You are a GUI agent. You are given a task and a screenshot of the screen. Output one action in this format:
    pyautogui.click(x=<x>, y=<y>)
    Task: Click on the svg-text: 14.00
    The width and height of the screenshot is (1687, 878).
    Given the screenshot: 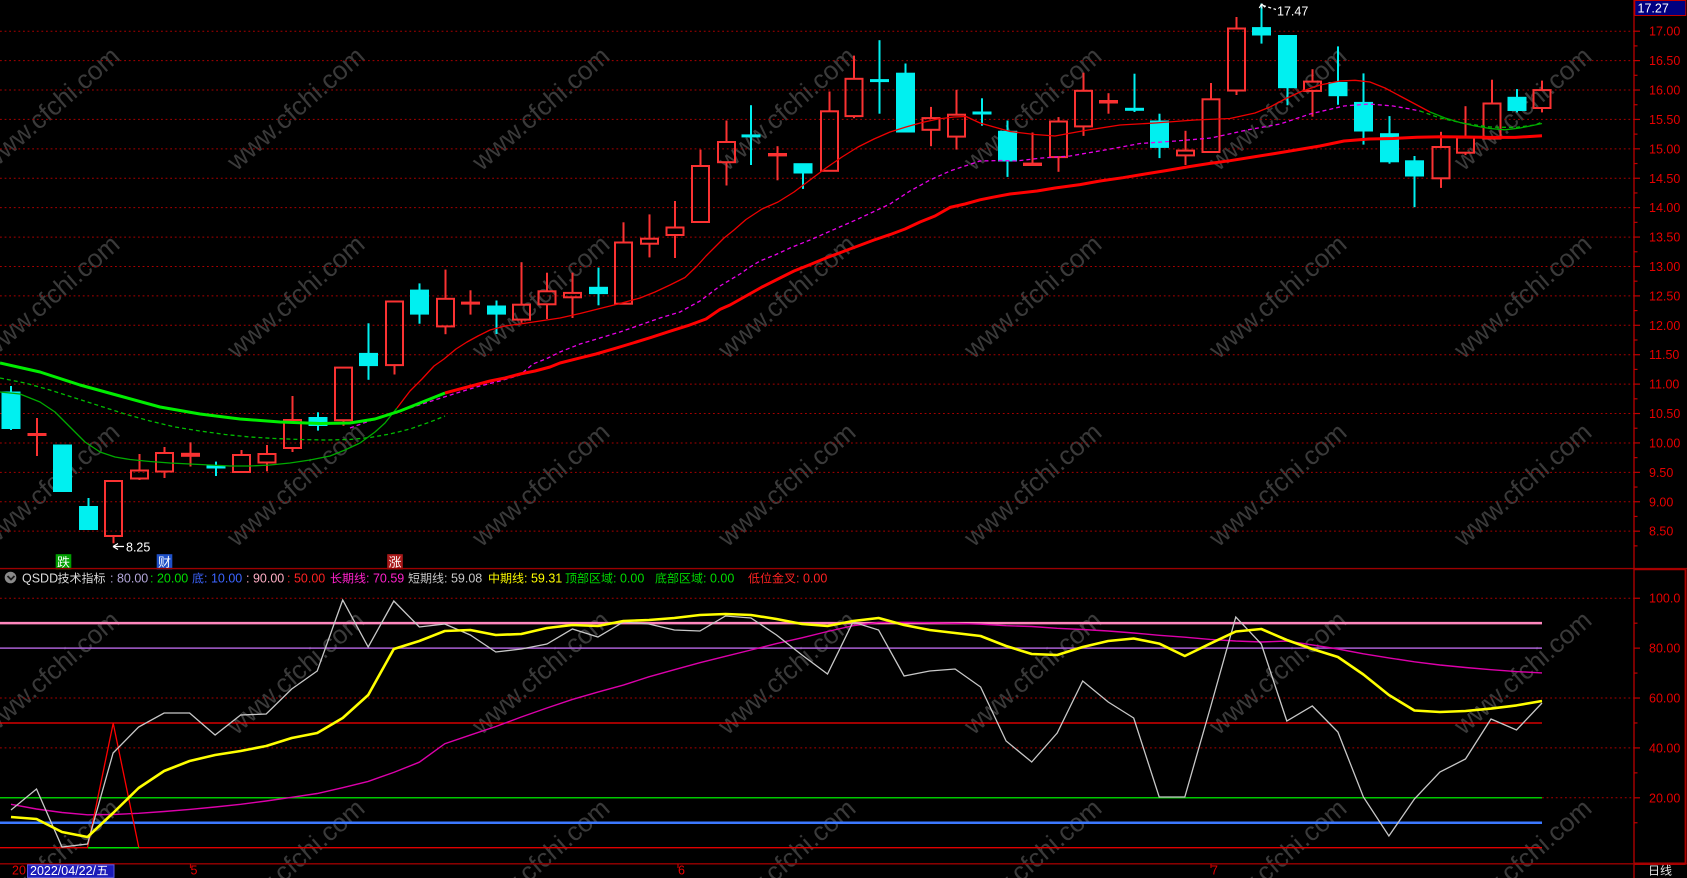 What is the action you would take?
    pyautogui.click(x=1664, y=208)
    